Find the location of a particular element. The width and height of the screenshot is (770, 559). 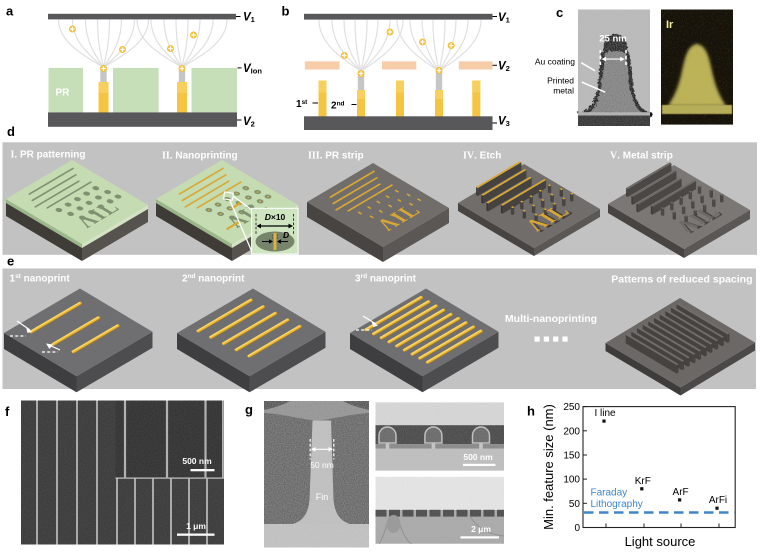

svg-text: KrF is located at coordinates (643, 481).